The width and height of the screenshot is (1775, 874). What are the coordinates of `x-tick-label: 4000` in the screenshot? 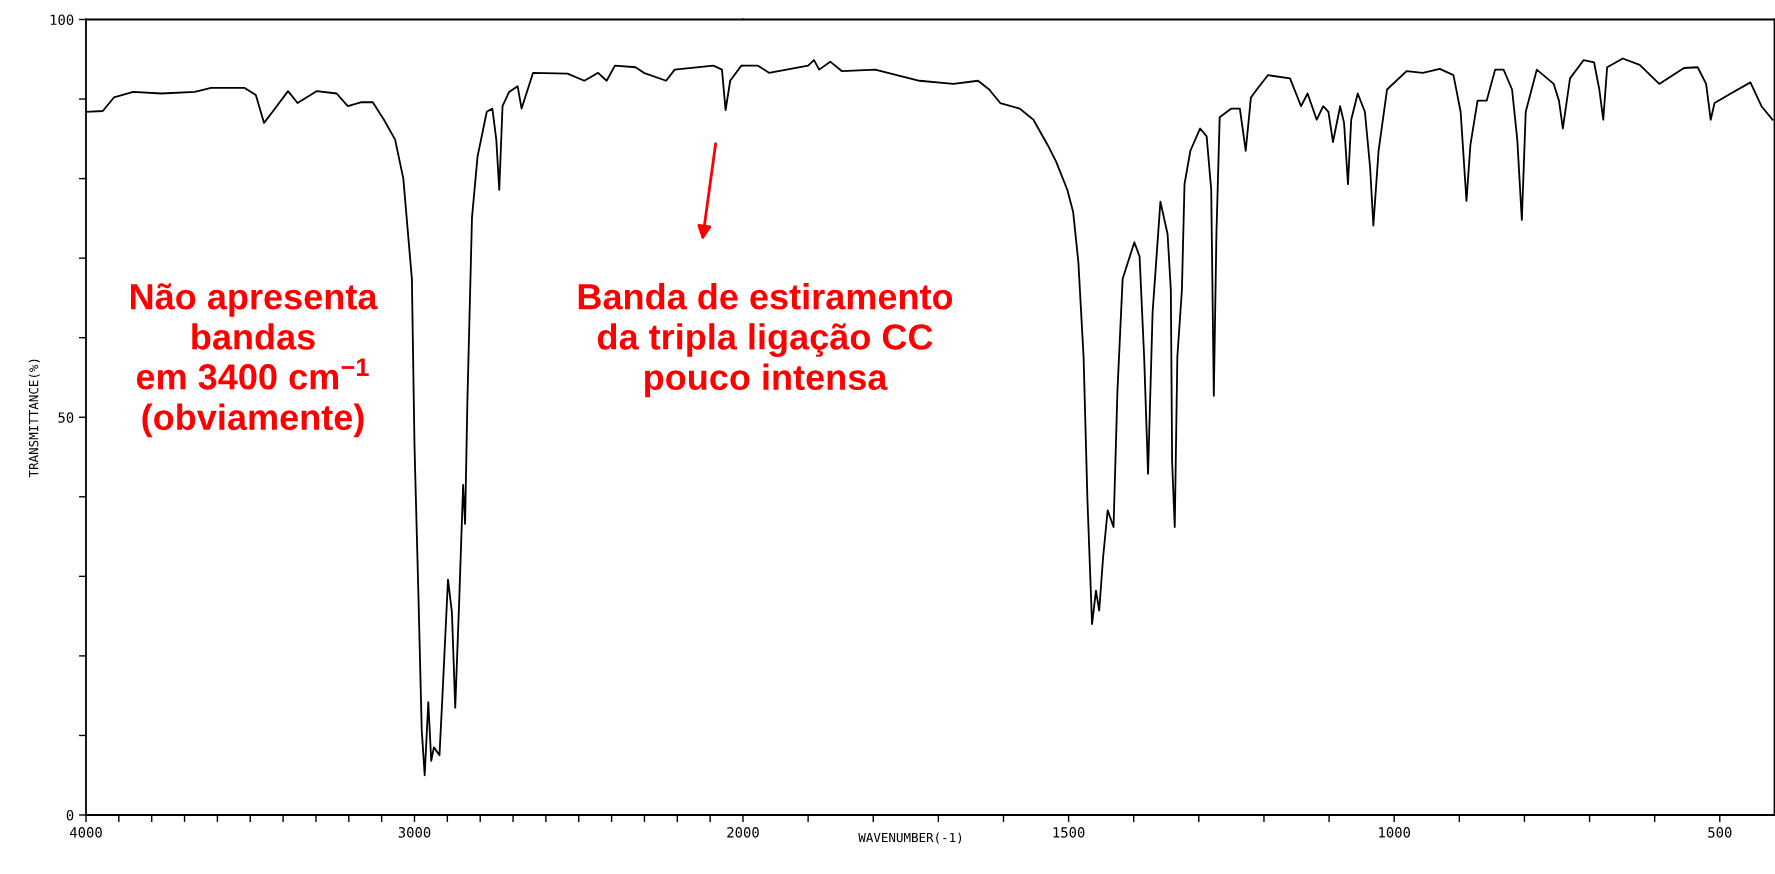 It's located at (85, 832).